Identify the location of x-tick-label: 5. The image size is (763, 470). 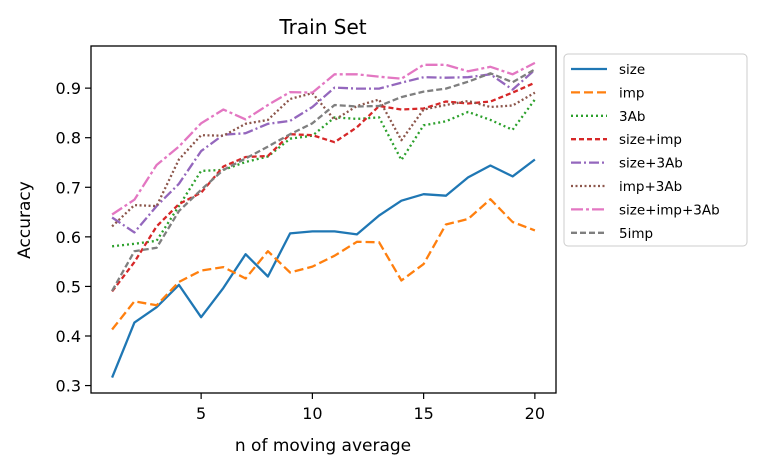
(201, 413).